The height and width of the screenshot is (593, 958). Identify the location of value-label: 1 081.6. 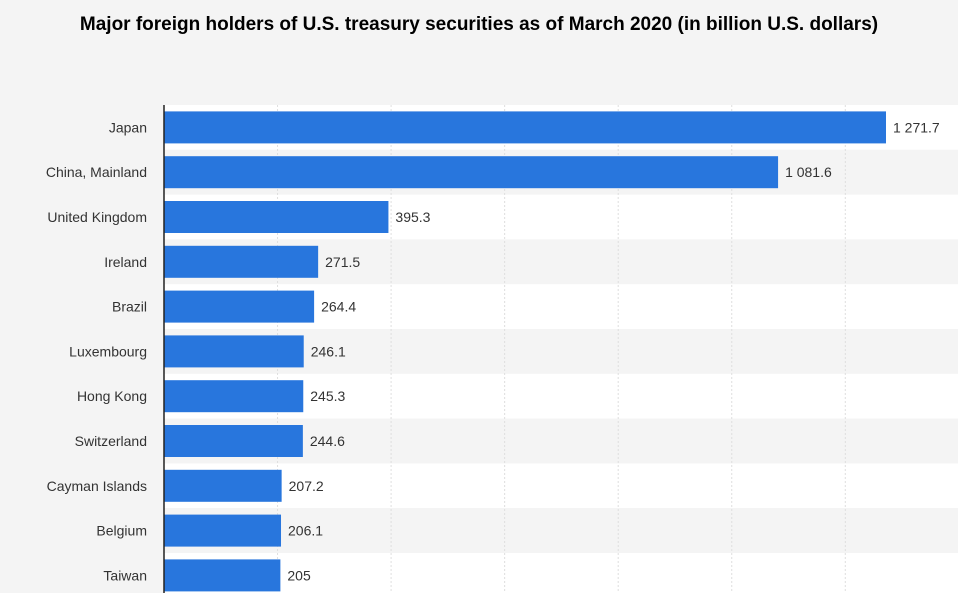
(808, 172).